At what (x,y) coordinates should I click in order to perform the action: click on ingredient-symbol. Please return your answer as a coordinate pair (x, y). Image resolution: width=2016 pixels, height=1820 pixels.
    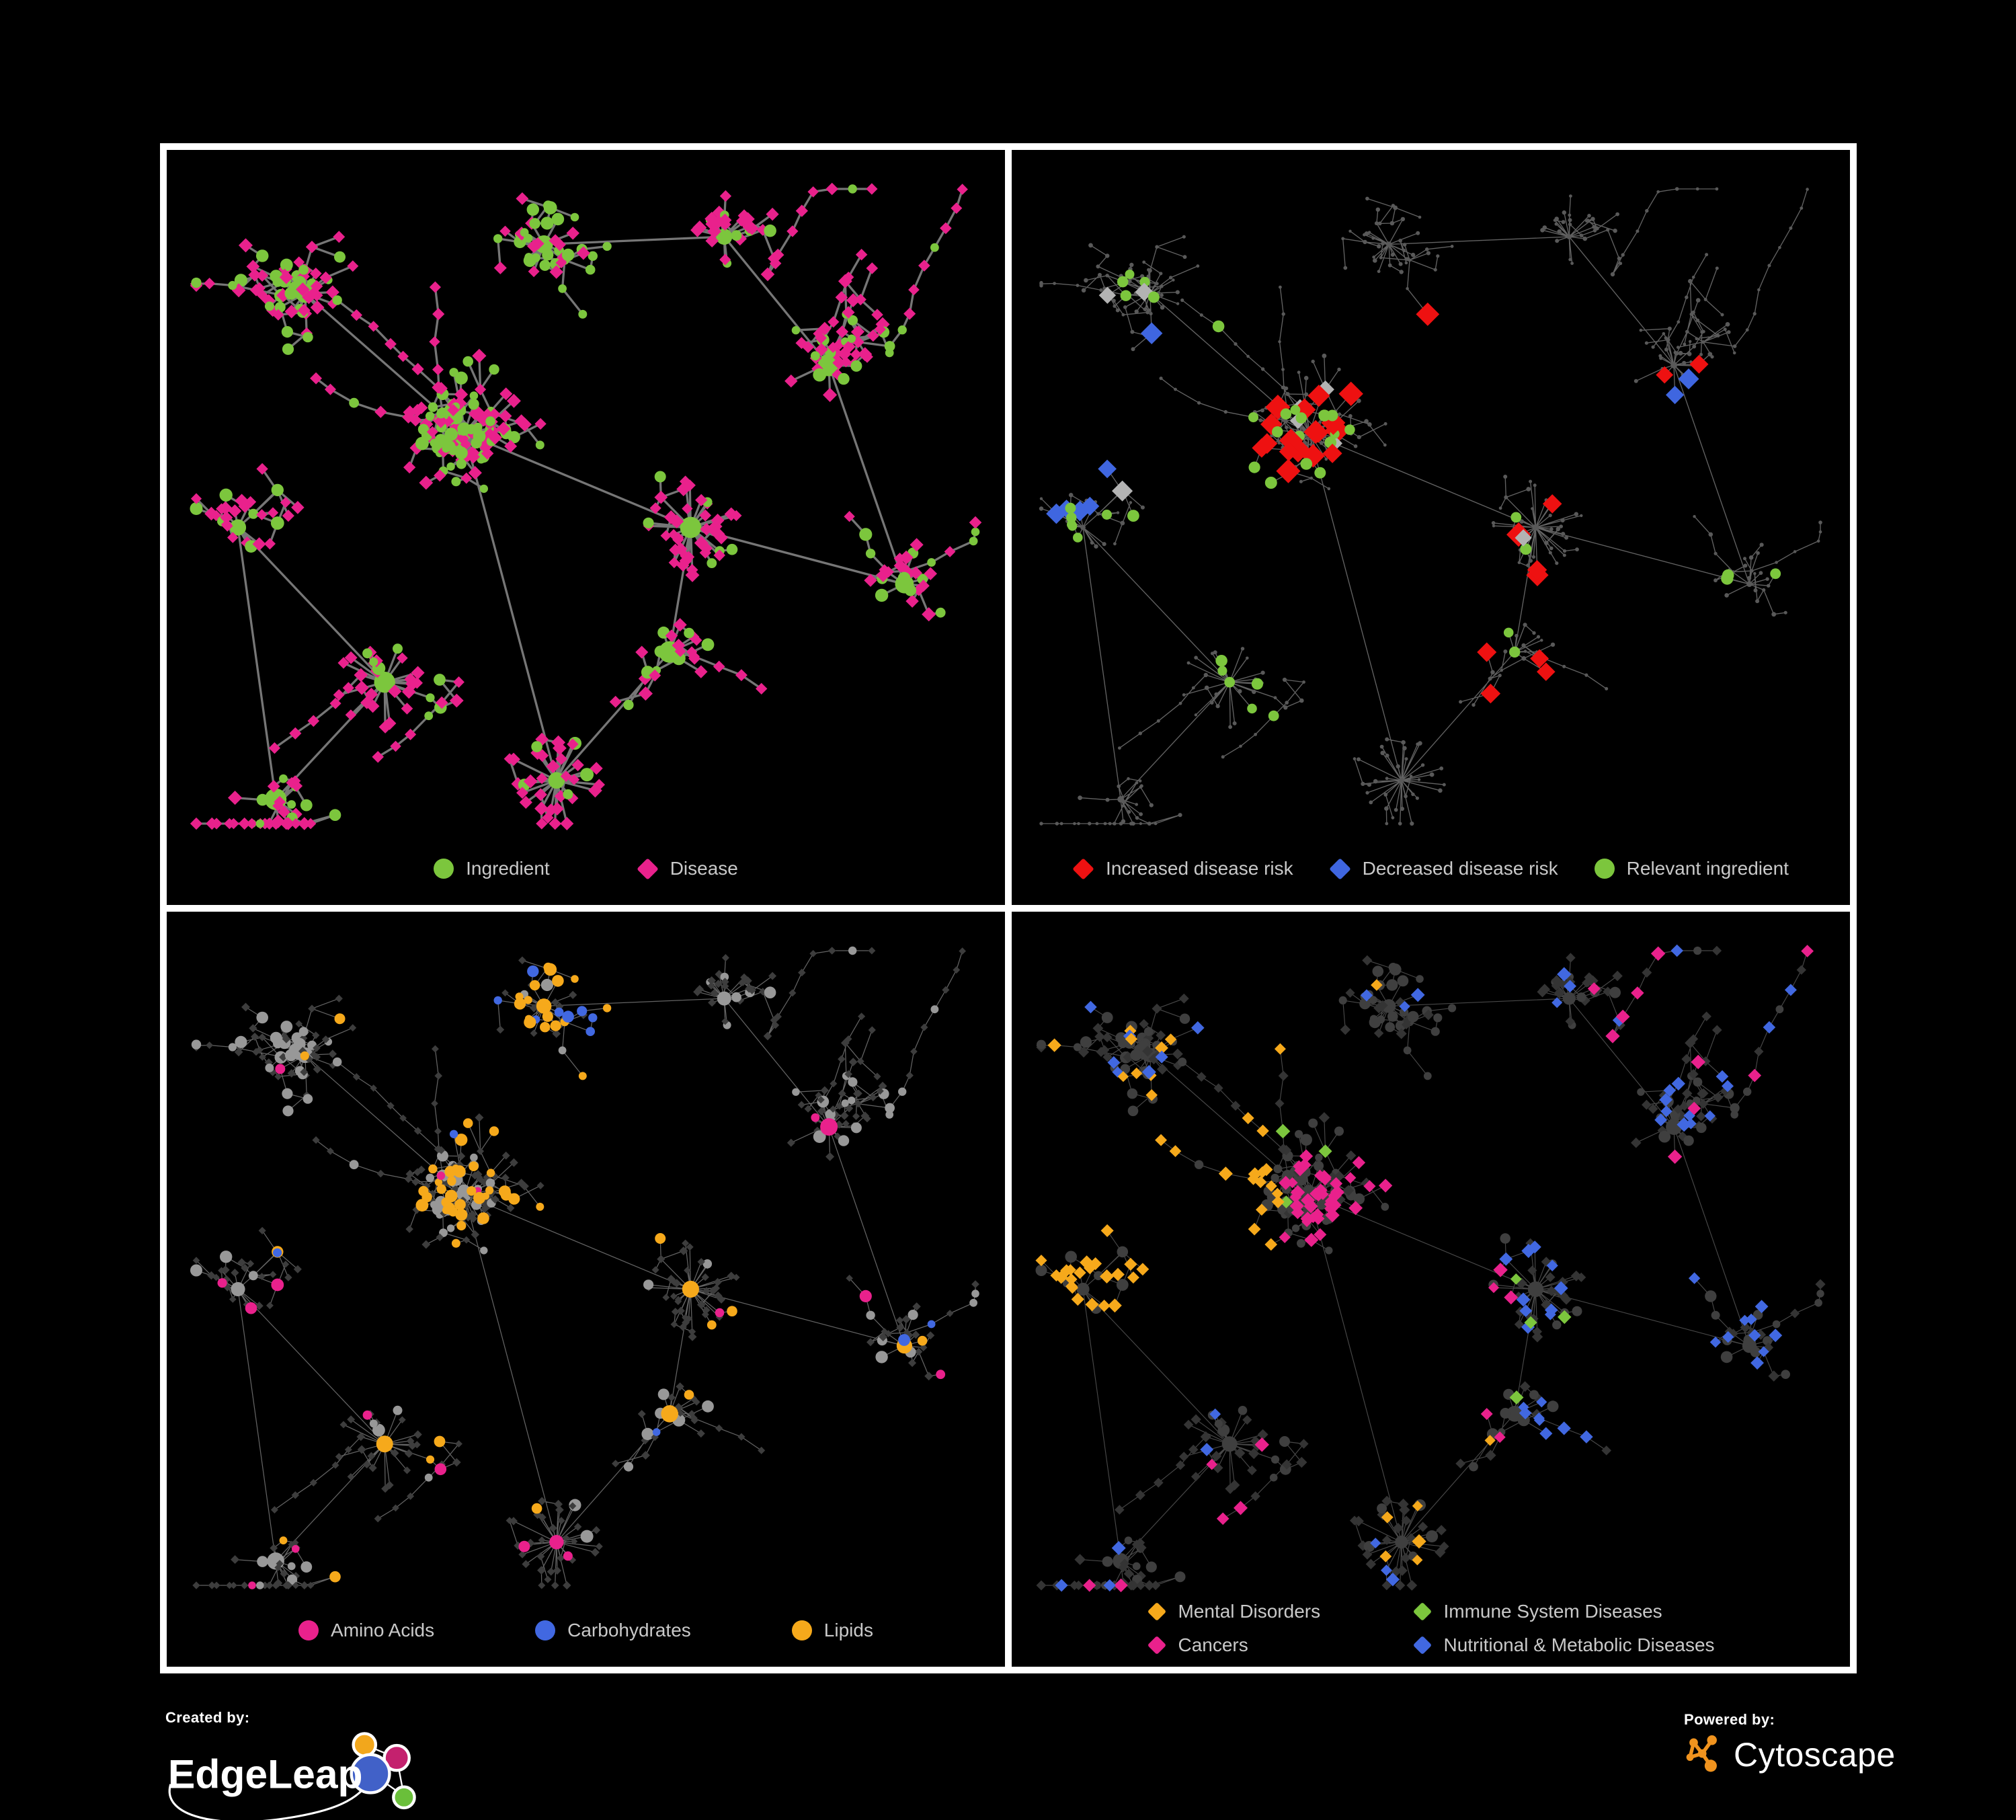
    Looking at the image, I should click on (444, 869).